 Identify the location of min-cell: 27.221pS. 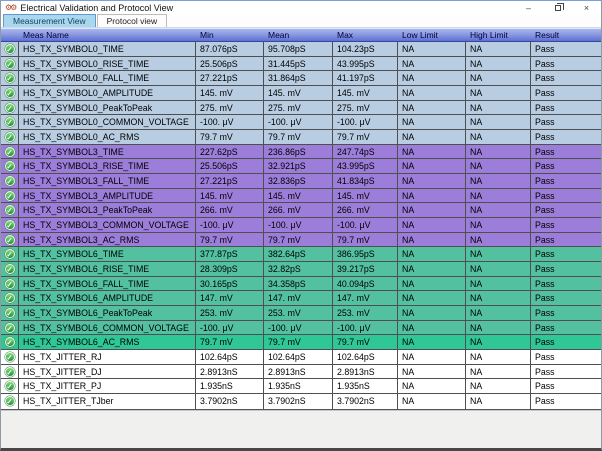
(230, 78).